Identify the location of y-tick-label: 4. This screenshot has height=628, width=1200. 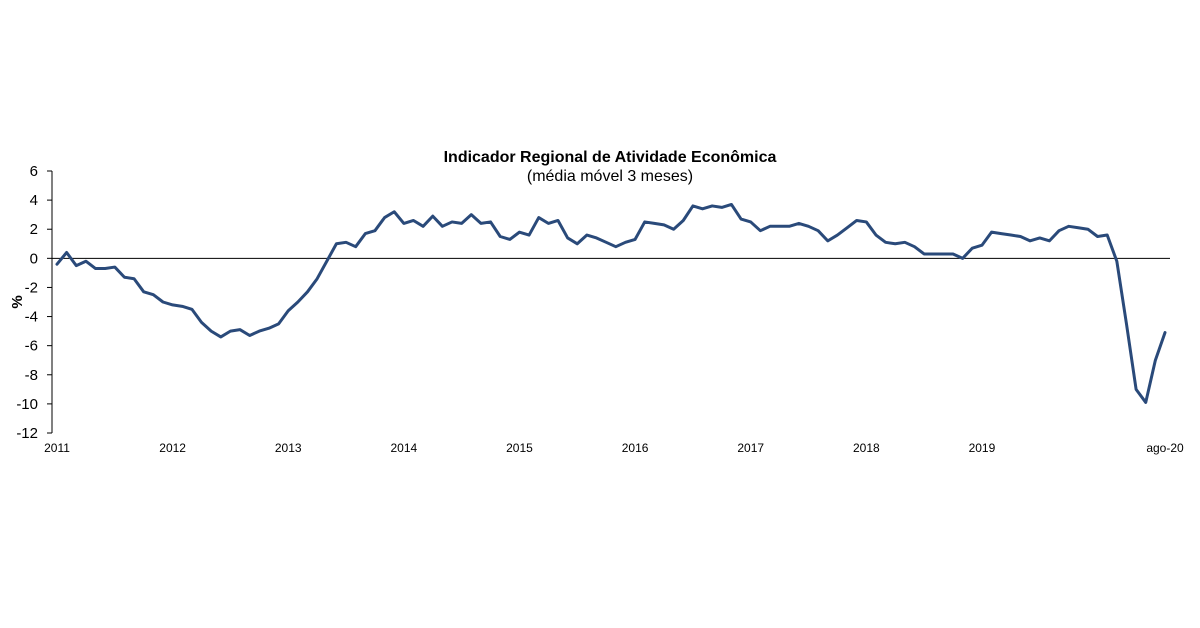
(34, 200).